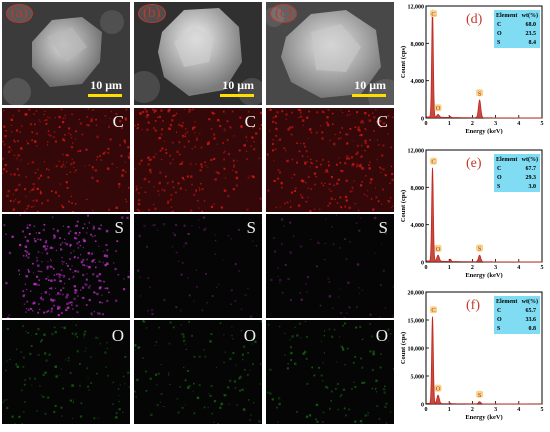 This screenshot has width=550, height=432. What do you see at coordinates (531, 320) in the screenshot?
I see `table-cell-wt: 33.6` at bounding box center [531, 320].